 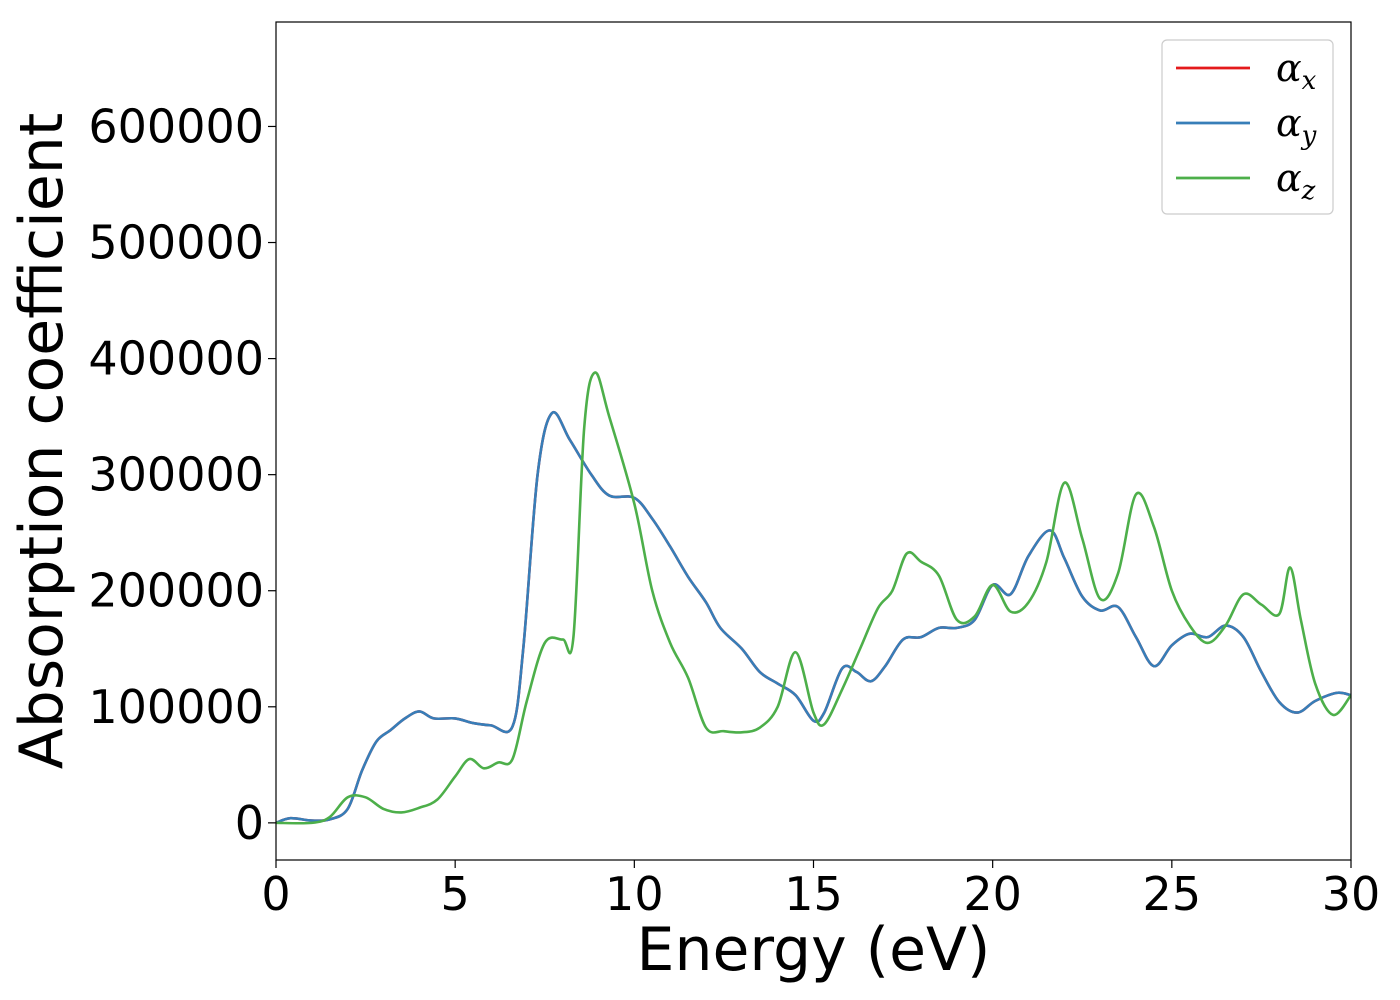 I want to click on y-axis-ticks: 0 100000 200000 300000 400000 500000 600000, so click(x=182, y=474).